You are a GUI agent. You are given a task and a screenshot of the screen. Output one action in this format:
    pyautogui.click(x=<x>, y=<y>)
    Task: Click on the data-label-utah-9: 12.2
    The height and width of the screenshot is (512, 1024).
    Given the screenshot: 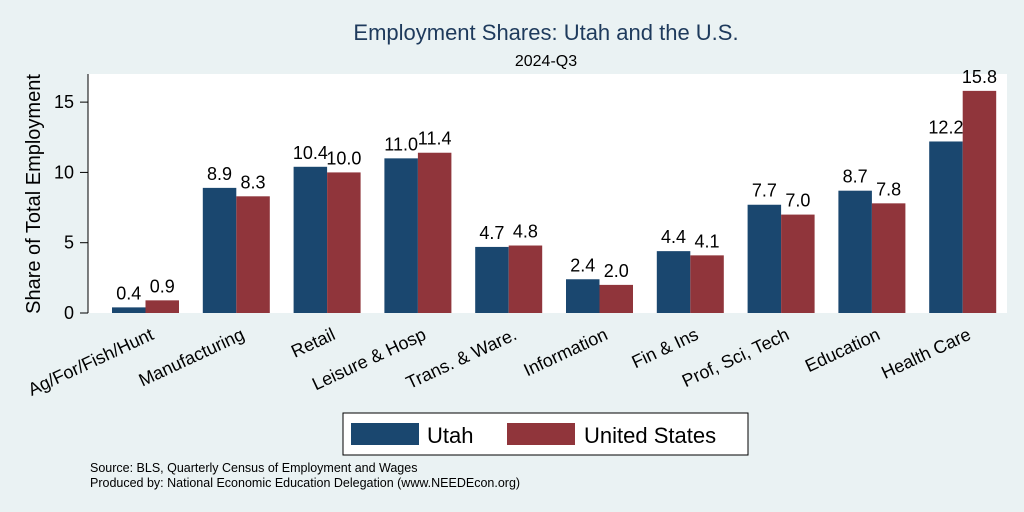 What is the action you would take?
    pyautogui.click(x=945, y=127)
    